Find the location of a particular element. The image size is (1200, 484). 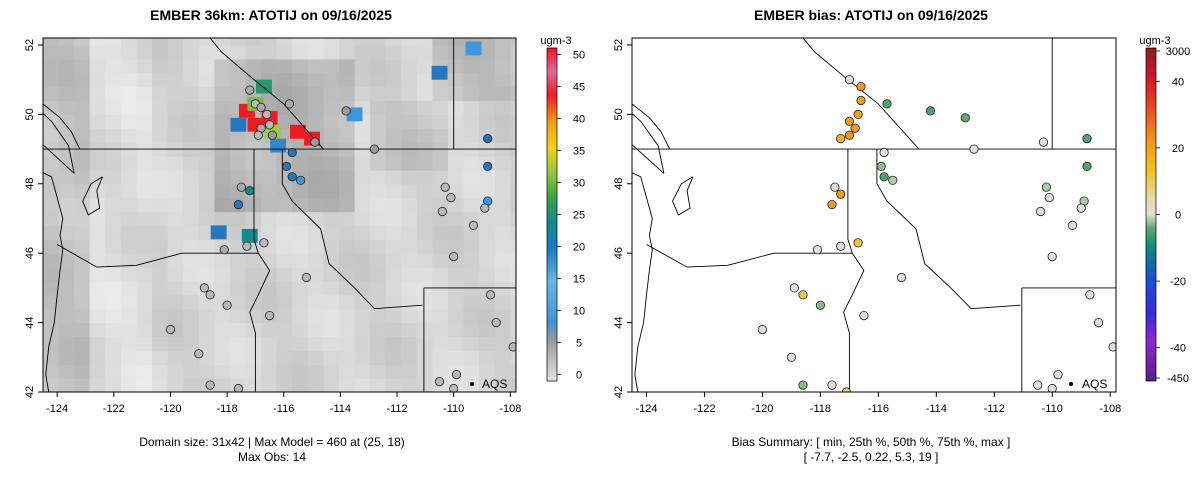

y-tick-label: 46 is located at coordinates (619, 253).